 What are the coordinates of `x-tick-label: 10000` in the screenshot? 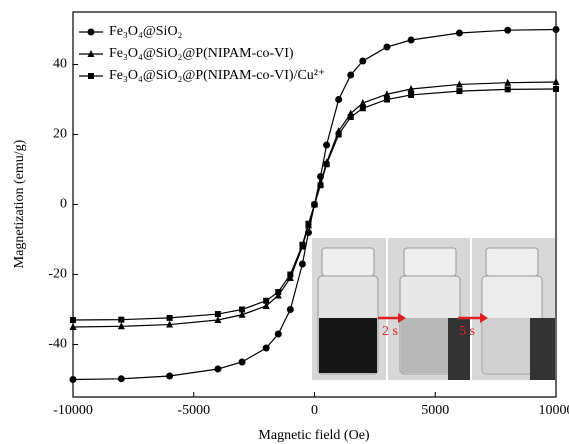 It's located at (554, 410).